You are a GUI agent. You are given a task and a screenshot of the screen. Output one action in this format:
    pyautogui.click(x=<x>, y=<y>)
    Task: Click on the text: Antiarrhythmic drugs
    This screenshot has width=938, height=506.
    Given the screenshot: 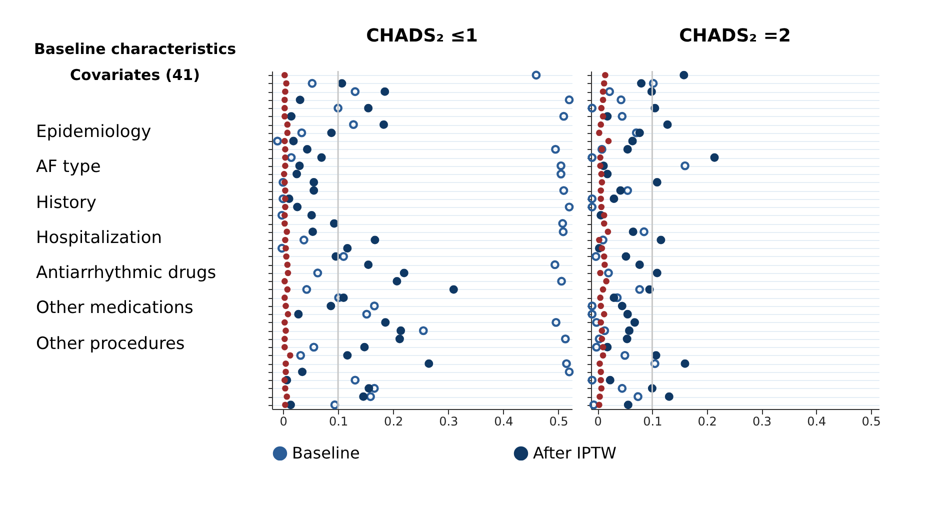 What is the action you would take?
    pyautogui.click(x=126, y=274)
    